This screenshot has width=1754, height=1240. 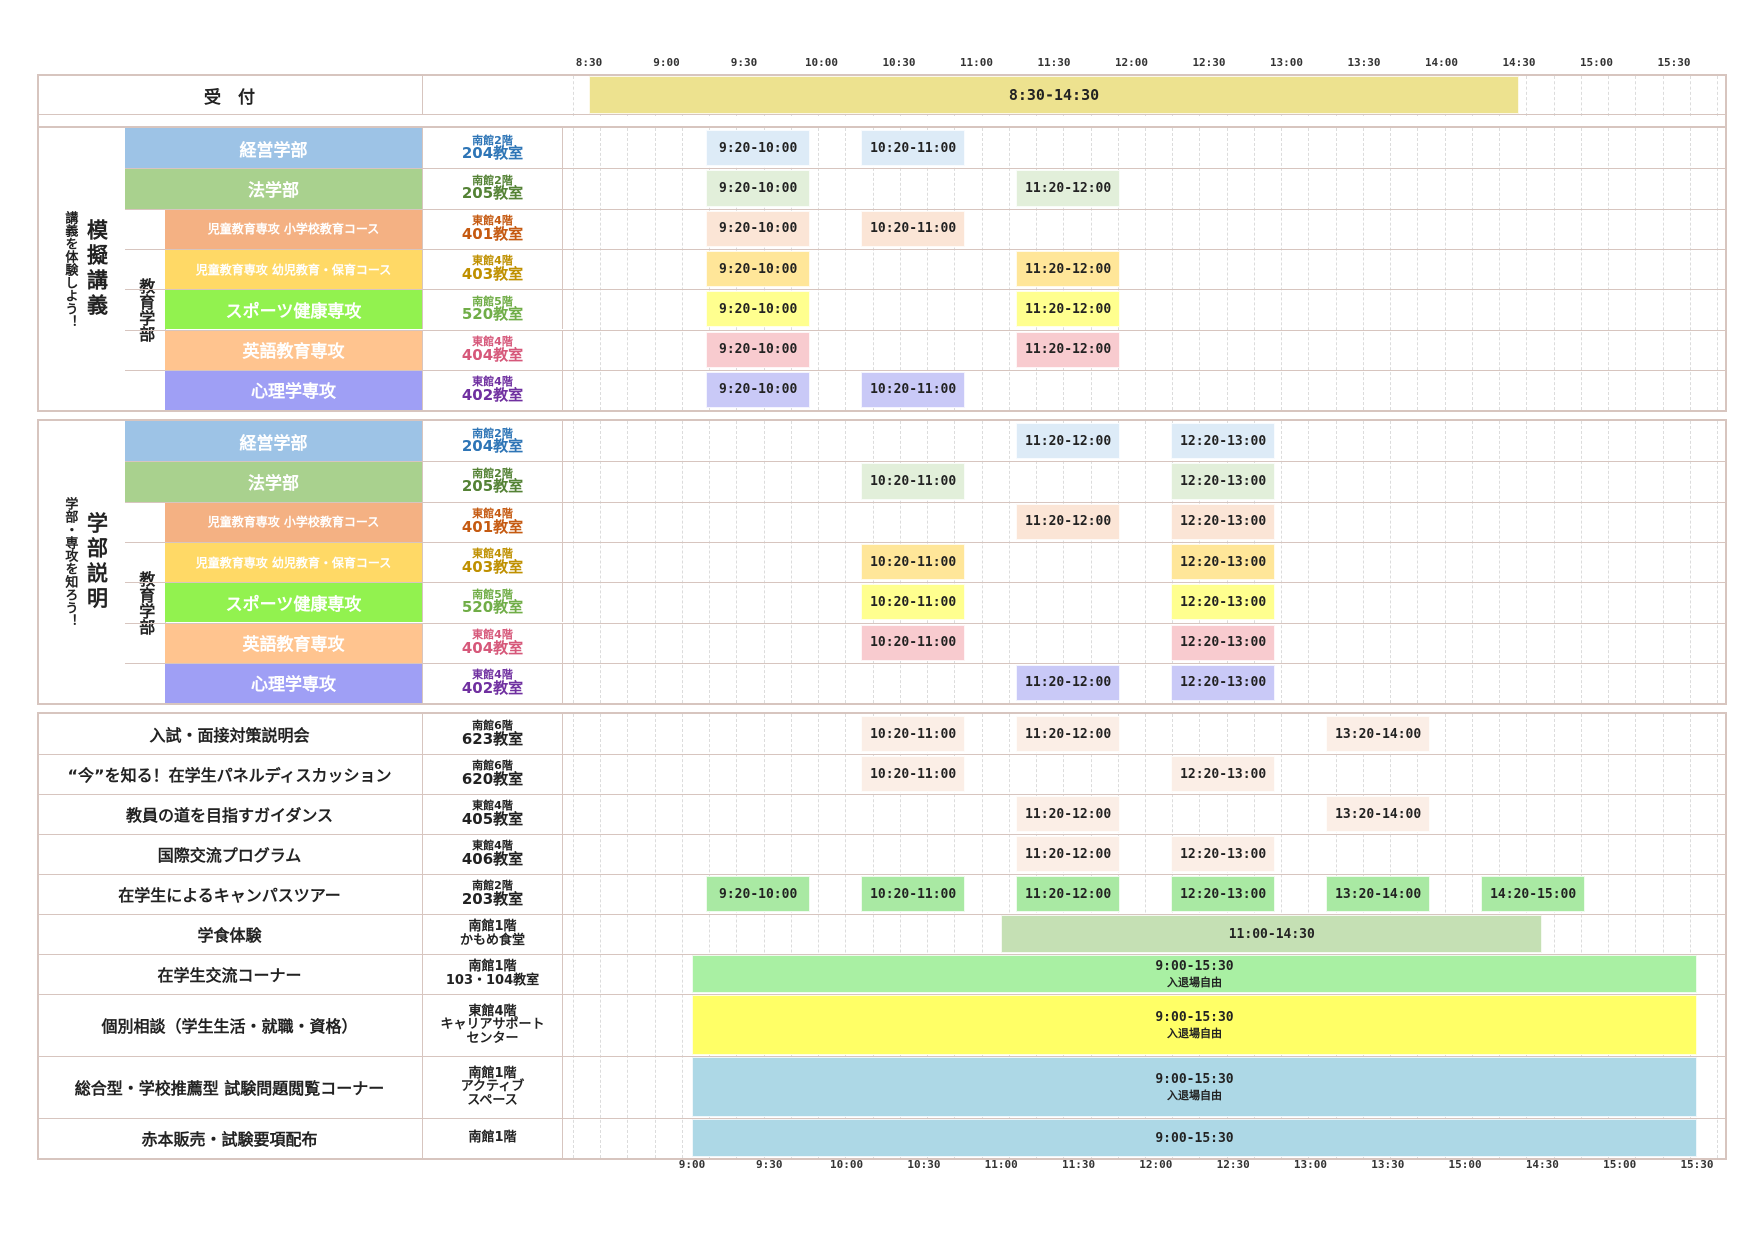 I want to click on dept_explanation-row-room: 南館5階 520教室, so click(x=493, y=602).